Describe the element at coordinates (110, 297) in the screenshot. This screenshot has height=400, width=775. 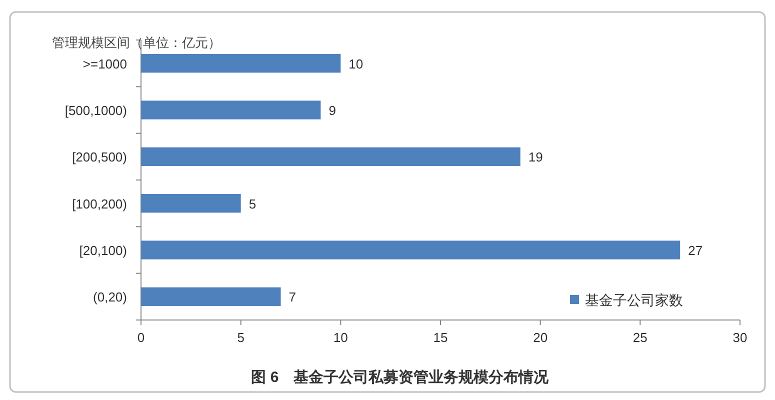
I see `y-tick-label: (0,20)` at that location.